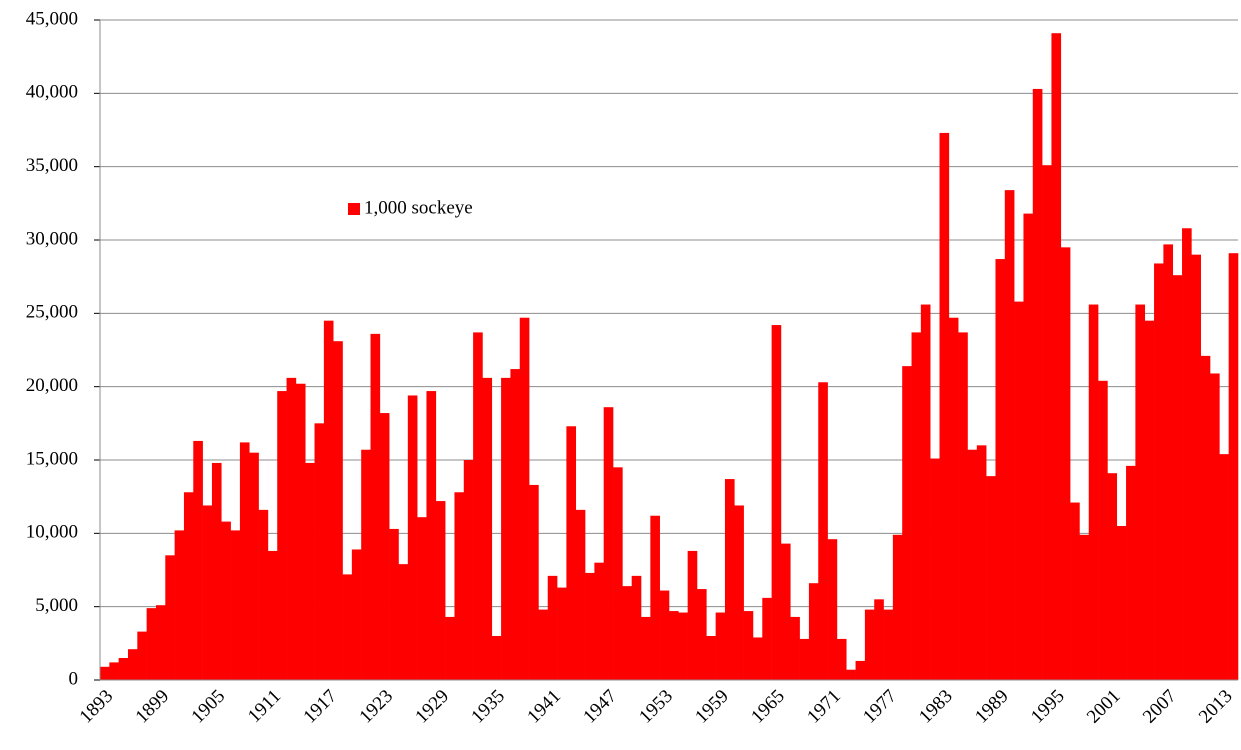 The height and width of the screenshot is (750, 1241). What do you see at coordinates (354, 209) in the screenshot?
I see `legend-swatch` at bounding box center [354, 209].